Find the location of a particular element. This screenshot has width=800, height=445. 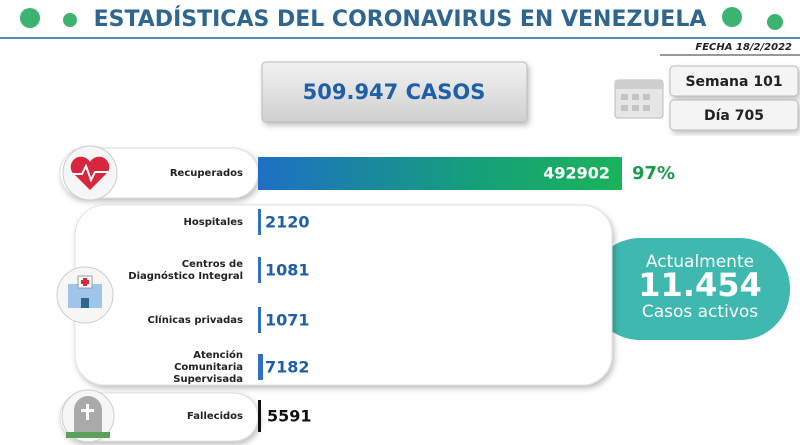

hospital-icon is located at coordinates (85, 291).